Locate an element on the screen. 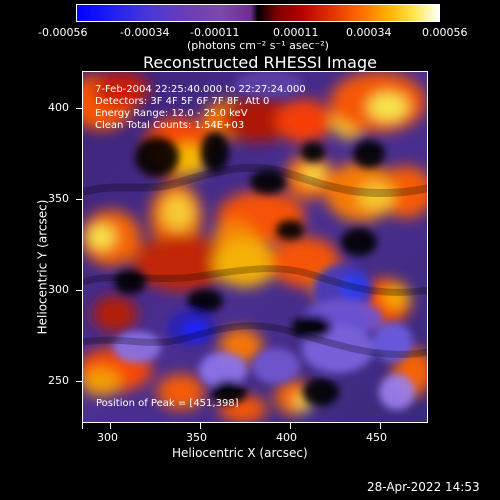 This screenshot has height=500, width=500. x-tick-label: 450 is located at coordinates (376, 437).